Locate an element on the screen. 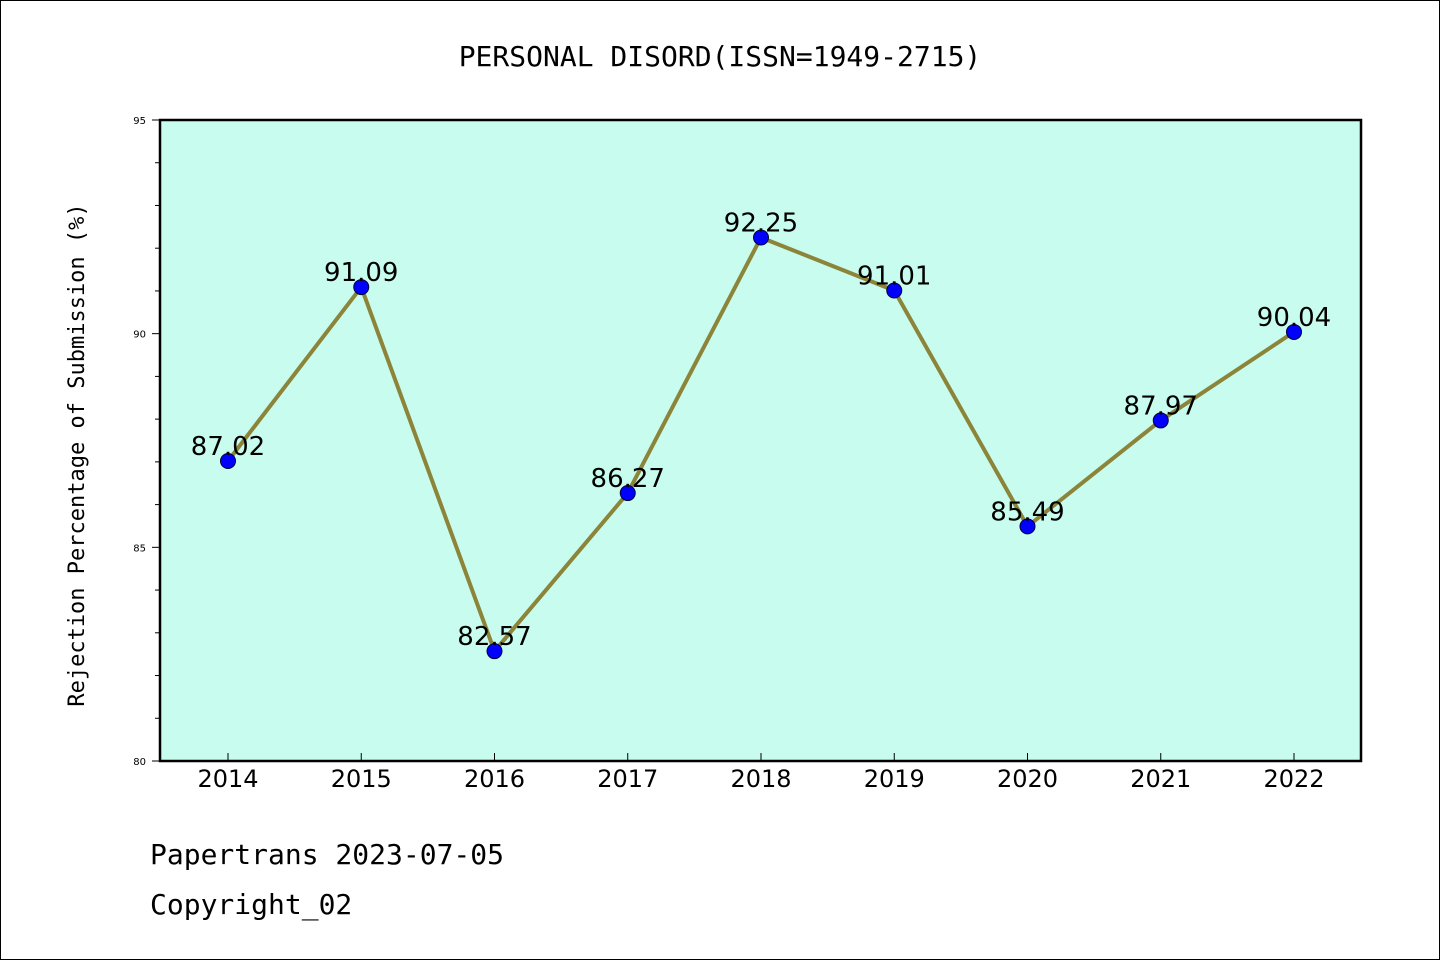 The width and height of the screenshot is (1440, 960). x-tick-label: 2017 is located at coordinates (627, 779).